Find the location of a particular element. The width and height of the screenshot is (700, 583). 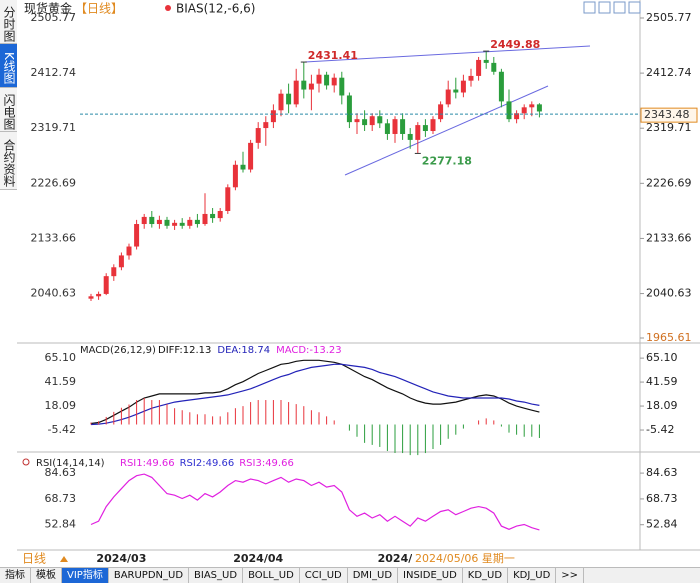

last-price-box is located at coordinates (669, 115).